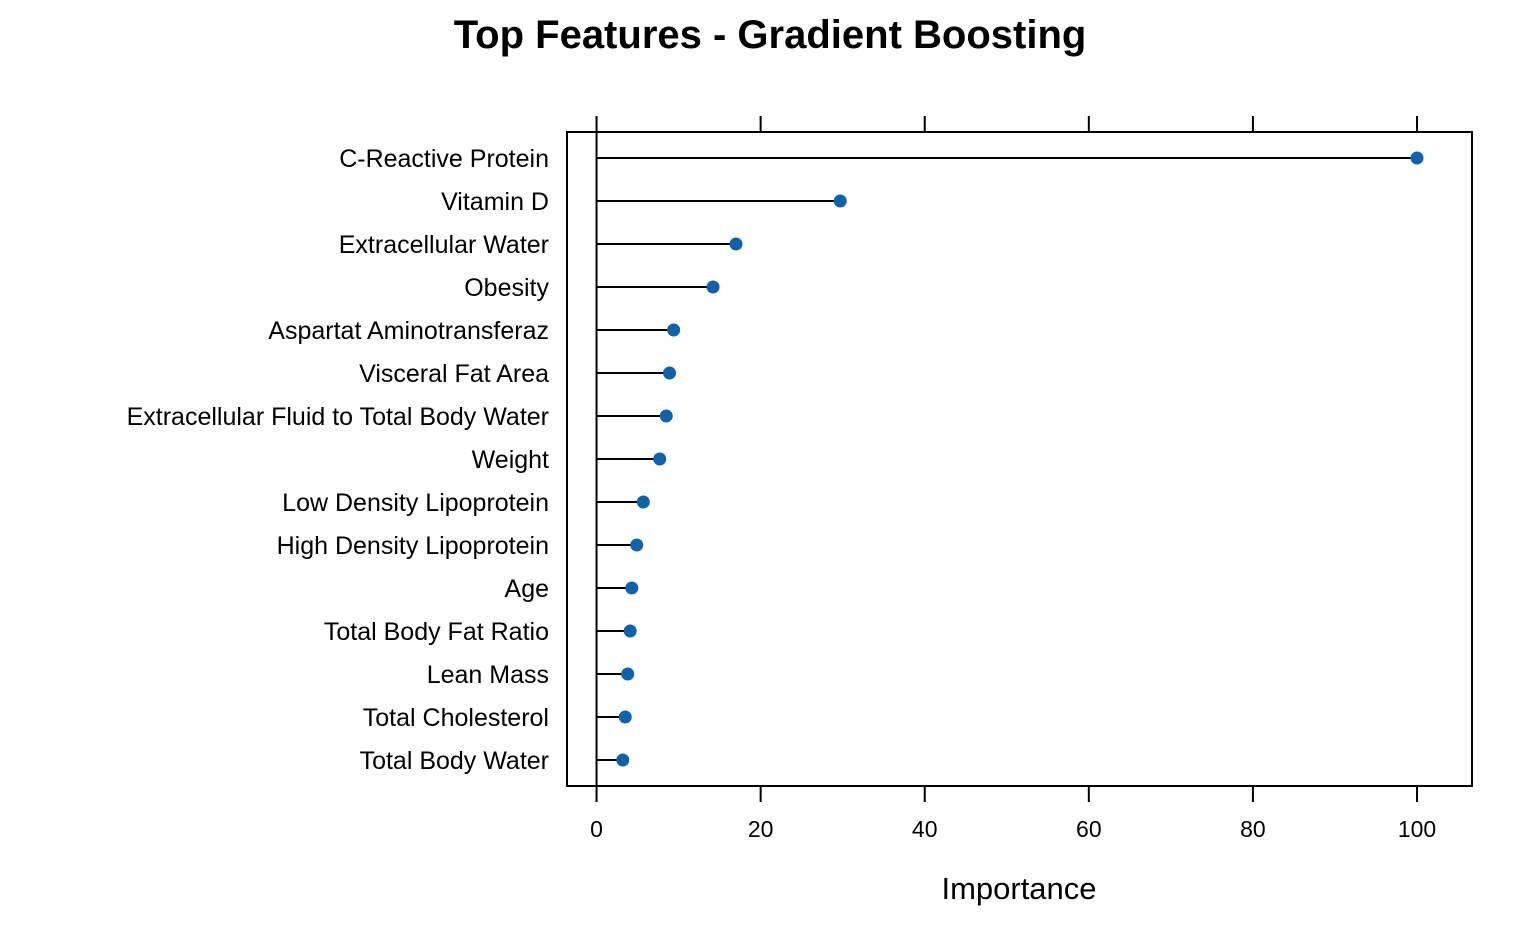  I want to click on bottom-axis: 0 20 40 60 80 100, so click(1013, 814).